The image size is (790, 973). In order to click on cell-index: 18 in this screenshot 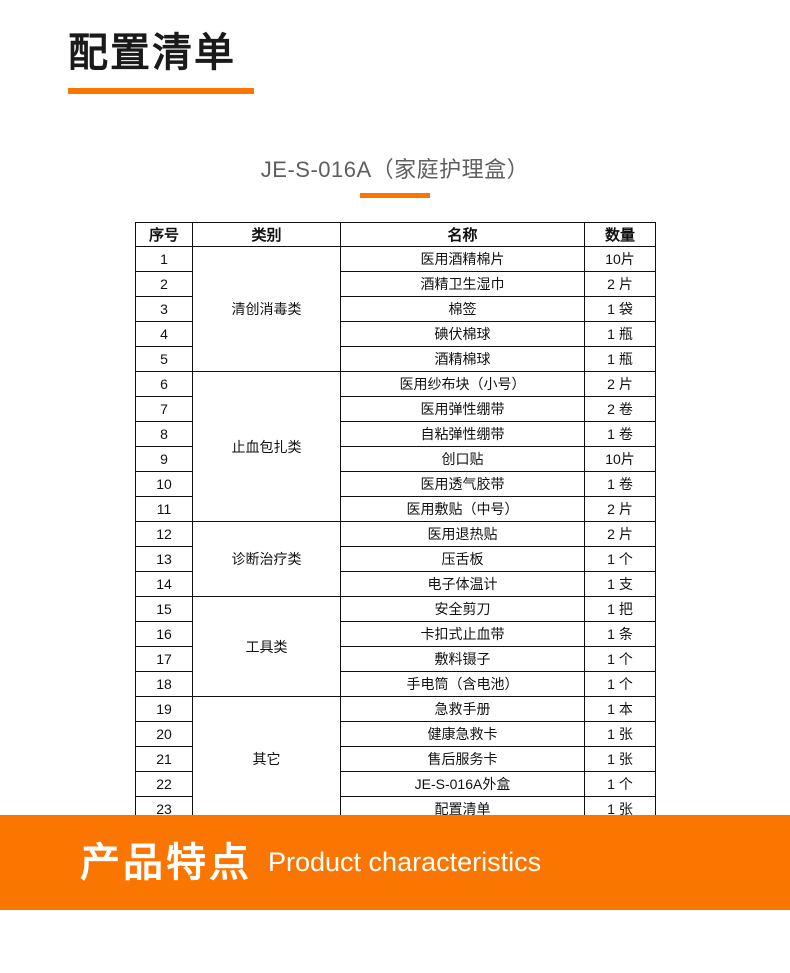, I will do `click(164, 684)`.